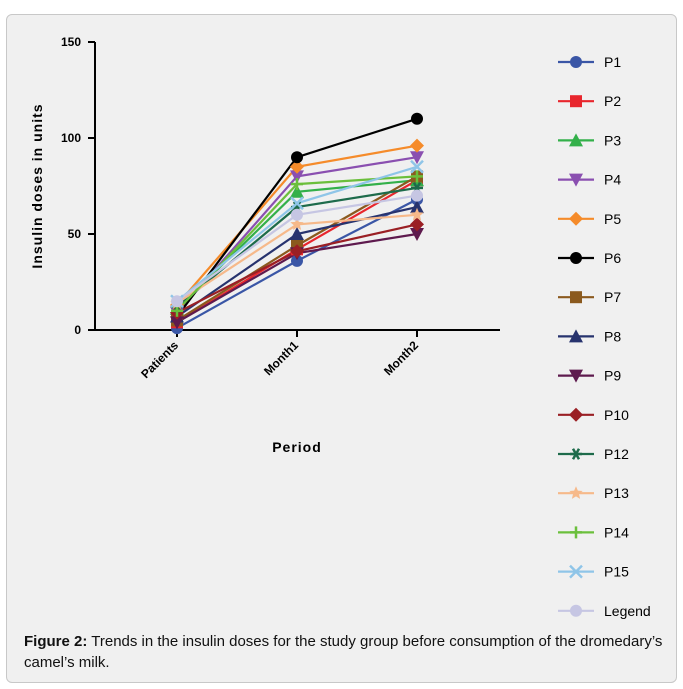 This screenshot has width=683, height=689. I want to click on legend-item-legend: Legend, so click(604, 611).